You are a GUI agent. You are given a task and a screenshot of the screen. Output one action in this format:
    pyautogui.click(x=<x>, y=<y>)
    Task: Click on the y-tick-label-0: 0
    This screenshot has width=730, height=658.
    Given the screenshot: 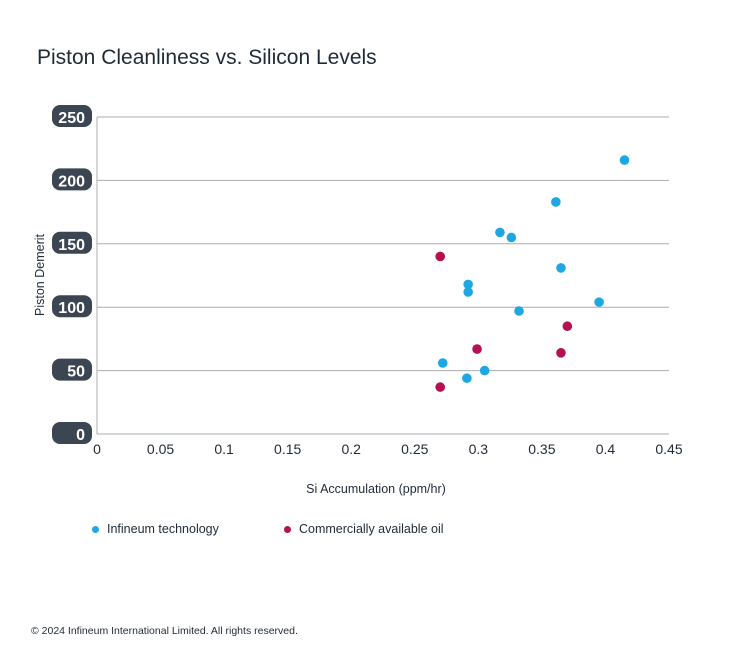 What is the action you would take?
    pyautogui.click(x=80, y=435)
    